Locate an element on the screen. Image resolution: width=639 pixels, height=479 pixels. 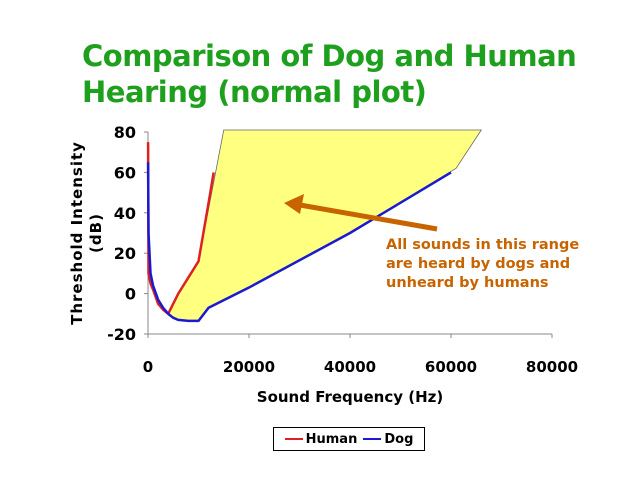
annotation-arrow is located at coordinates (368, 217).